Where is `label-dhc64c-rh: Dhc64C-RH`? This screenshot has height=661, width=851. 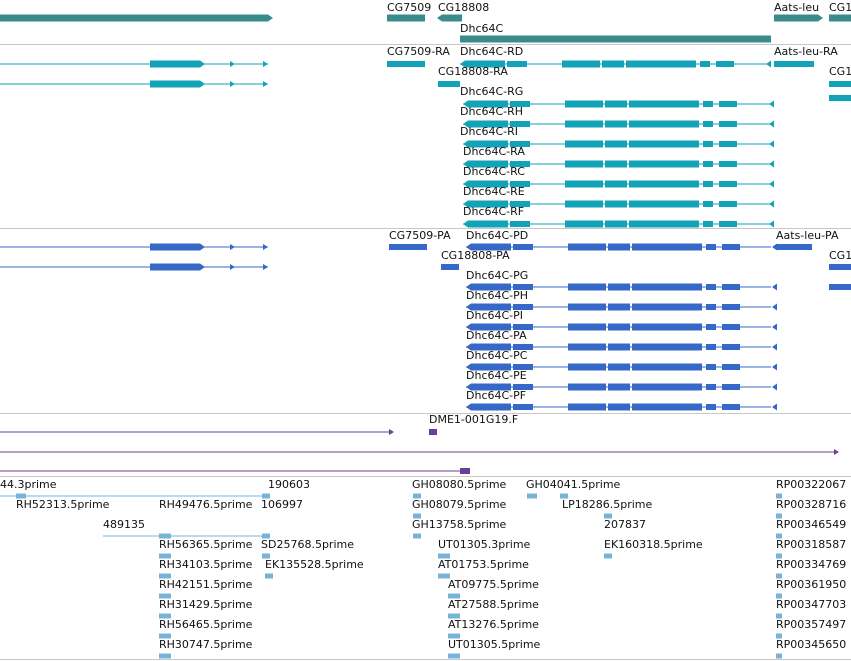
label-dhc64c-rh: Dhc64C-RH is located at coordinates (492, 111).